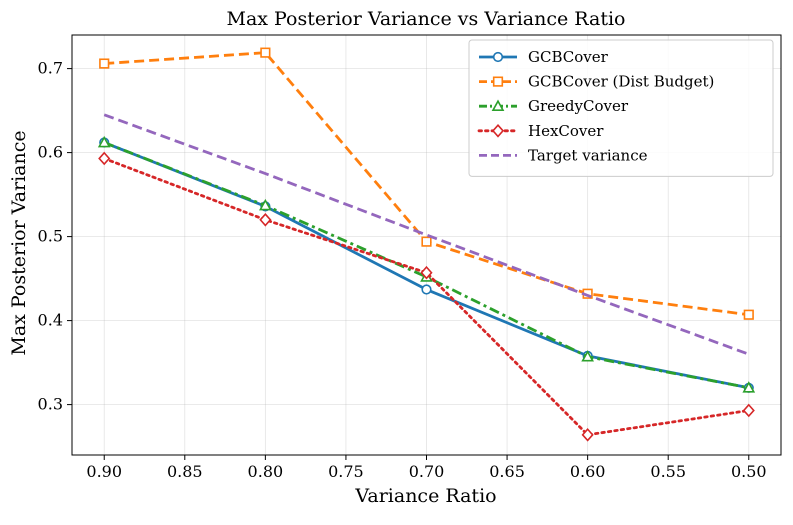  What do you see at coordinates (621, 82) in the screenshot?
I see `legend-label: GCBCover (Dist Budget)` at bounding box center [621, 82].